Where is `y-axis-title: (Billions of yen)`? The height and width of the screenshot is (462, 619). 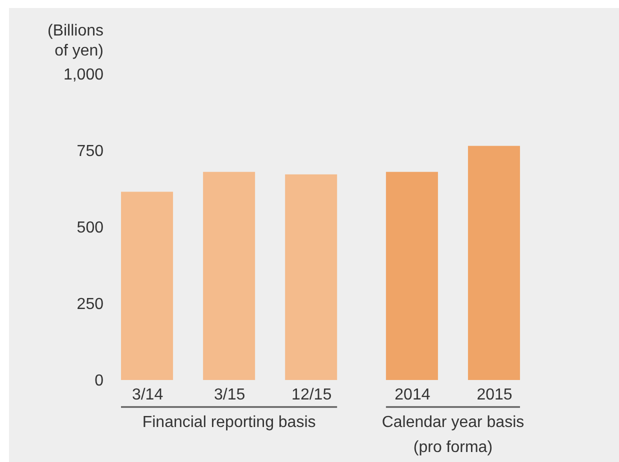
y-axis-title: (Billions of yen) is located at coordinates (75, 41).